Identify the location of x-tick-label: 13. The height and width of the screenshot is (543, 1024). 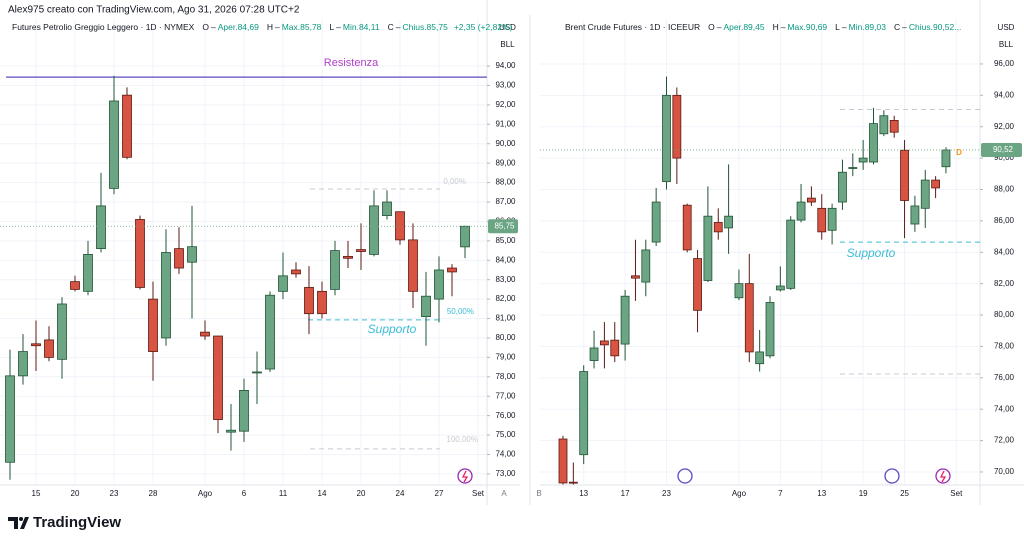
(821, 493).